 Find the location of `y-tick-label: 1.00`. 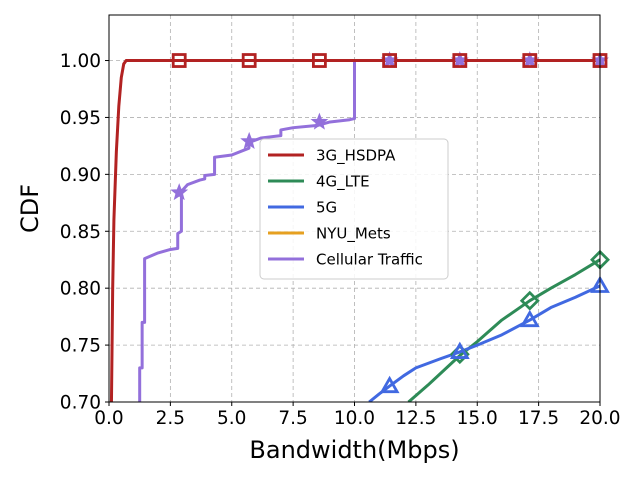

y-tick-label: 1.00 is located at coordinates (80, 61).